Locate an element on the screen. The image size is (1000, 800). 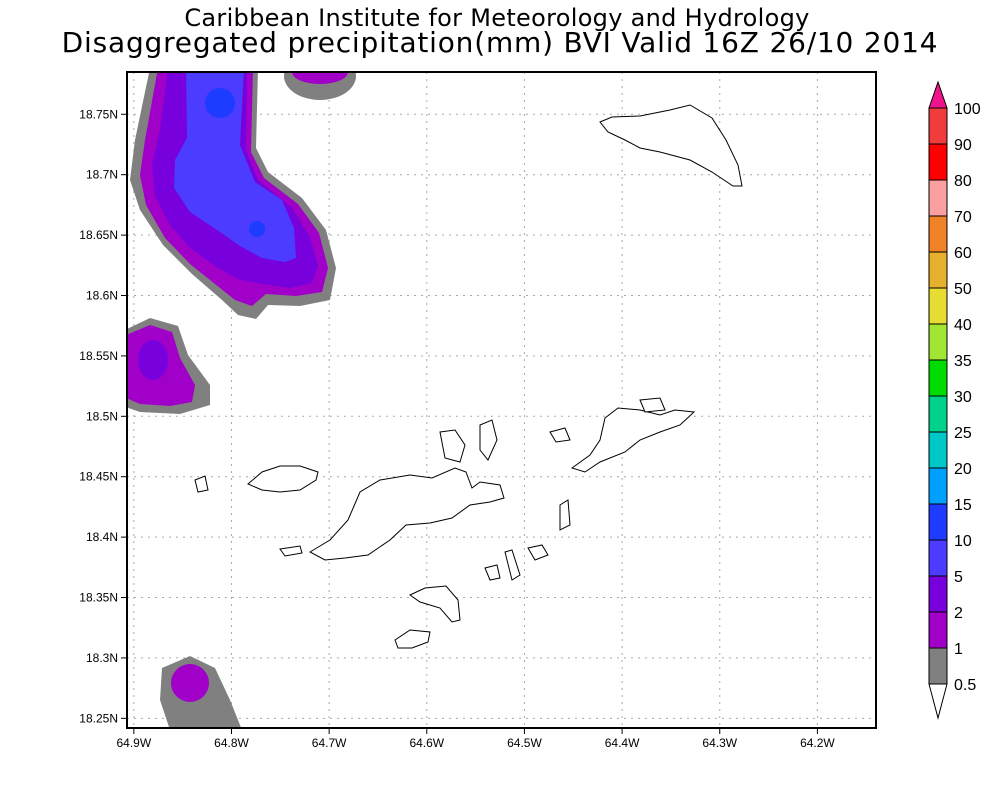
x-tick-label: 64.7W is located at coordinates (329, 743).